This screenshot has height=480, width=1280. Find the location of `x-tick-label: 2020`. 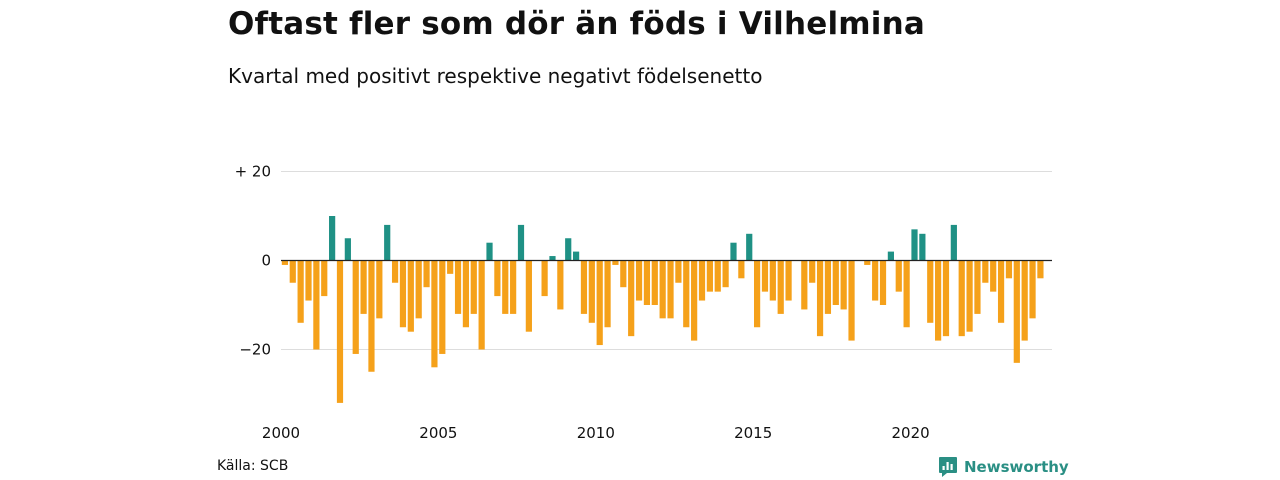

x-tick-label: 2020 is located at coordinates (911, 433).